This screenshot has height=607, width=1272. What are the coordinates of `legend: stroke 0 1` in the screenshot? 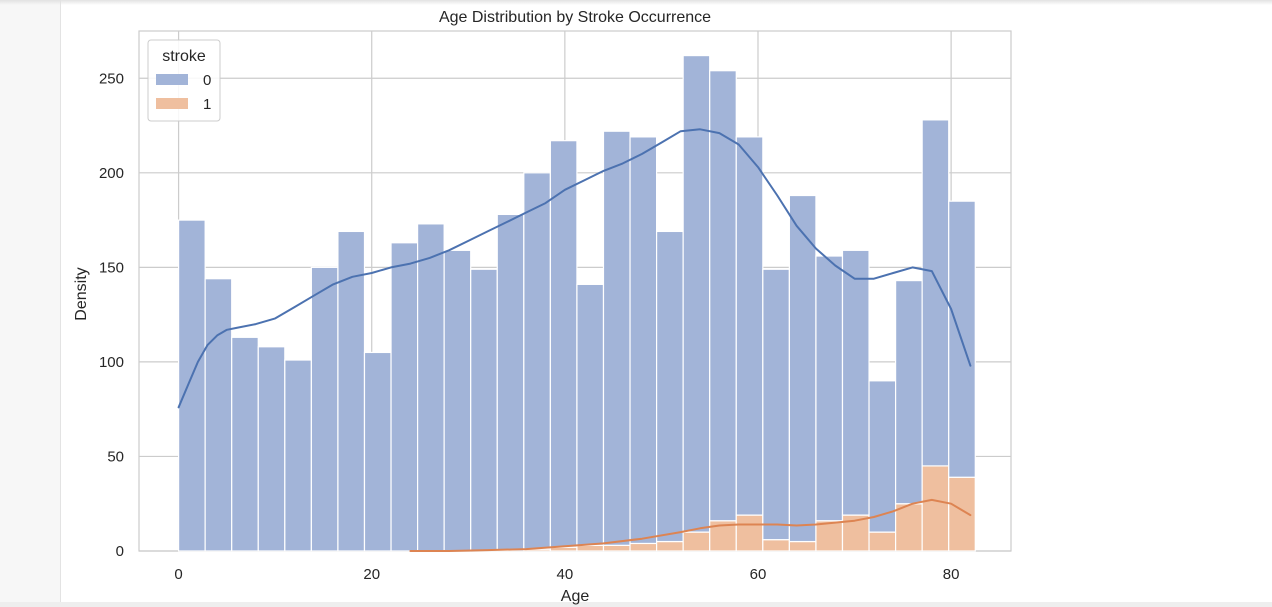 It's located at (184, 80).